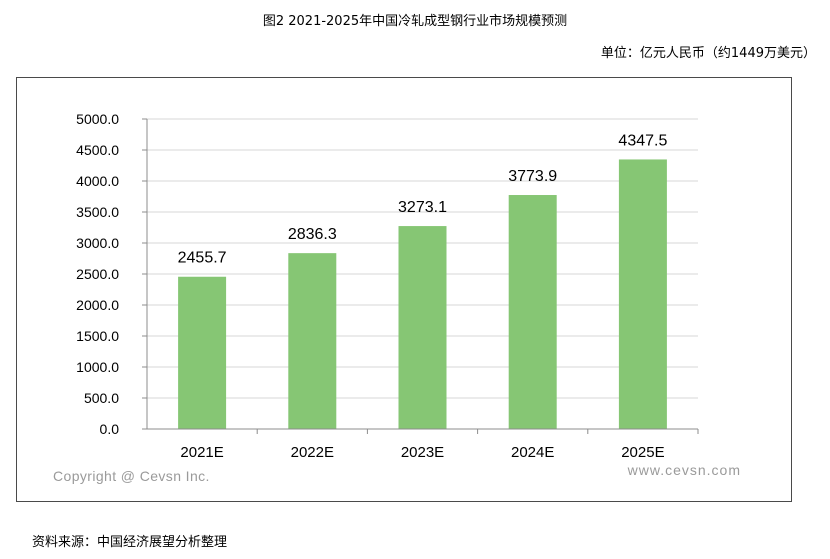 This screenshot has height=559, width=830. I want to click on data-label: 2455.7, so click(202, 258).